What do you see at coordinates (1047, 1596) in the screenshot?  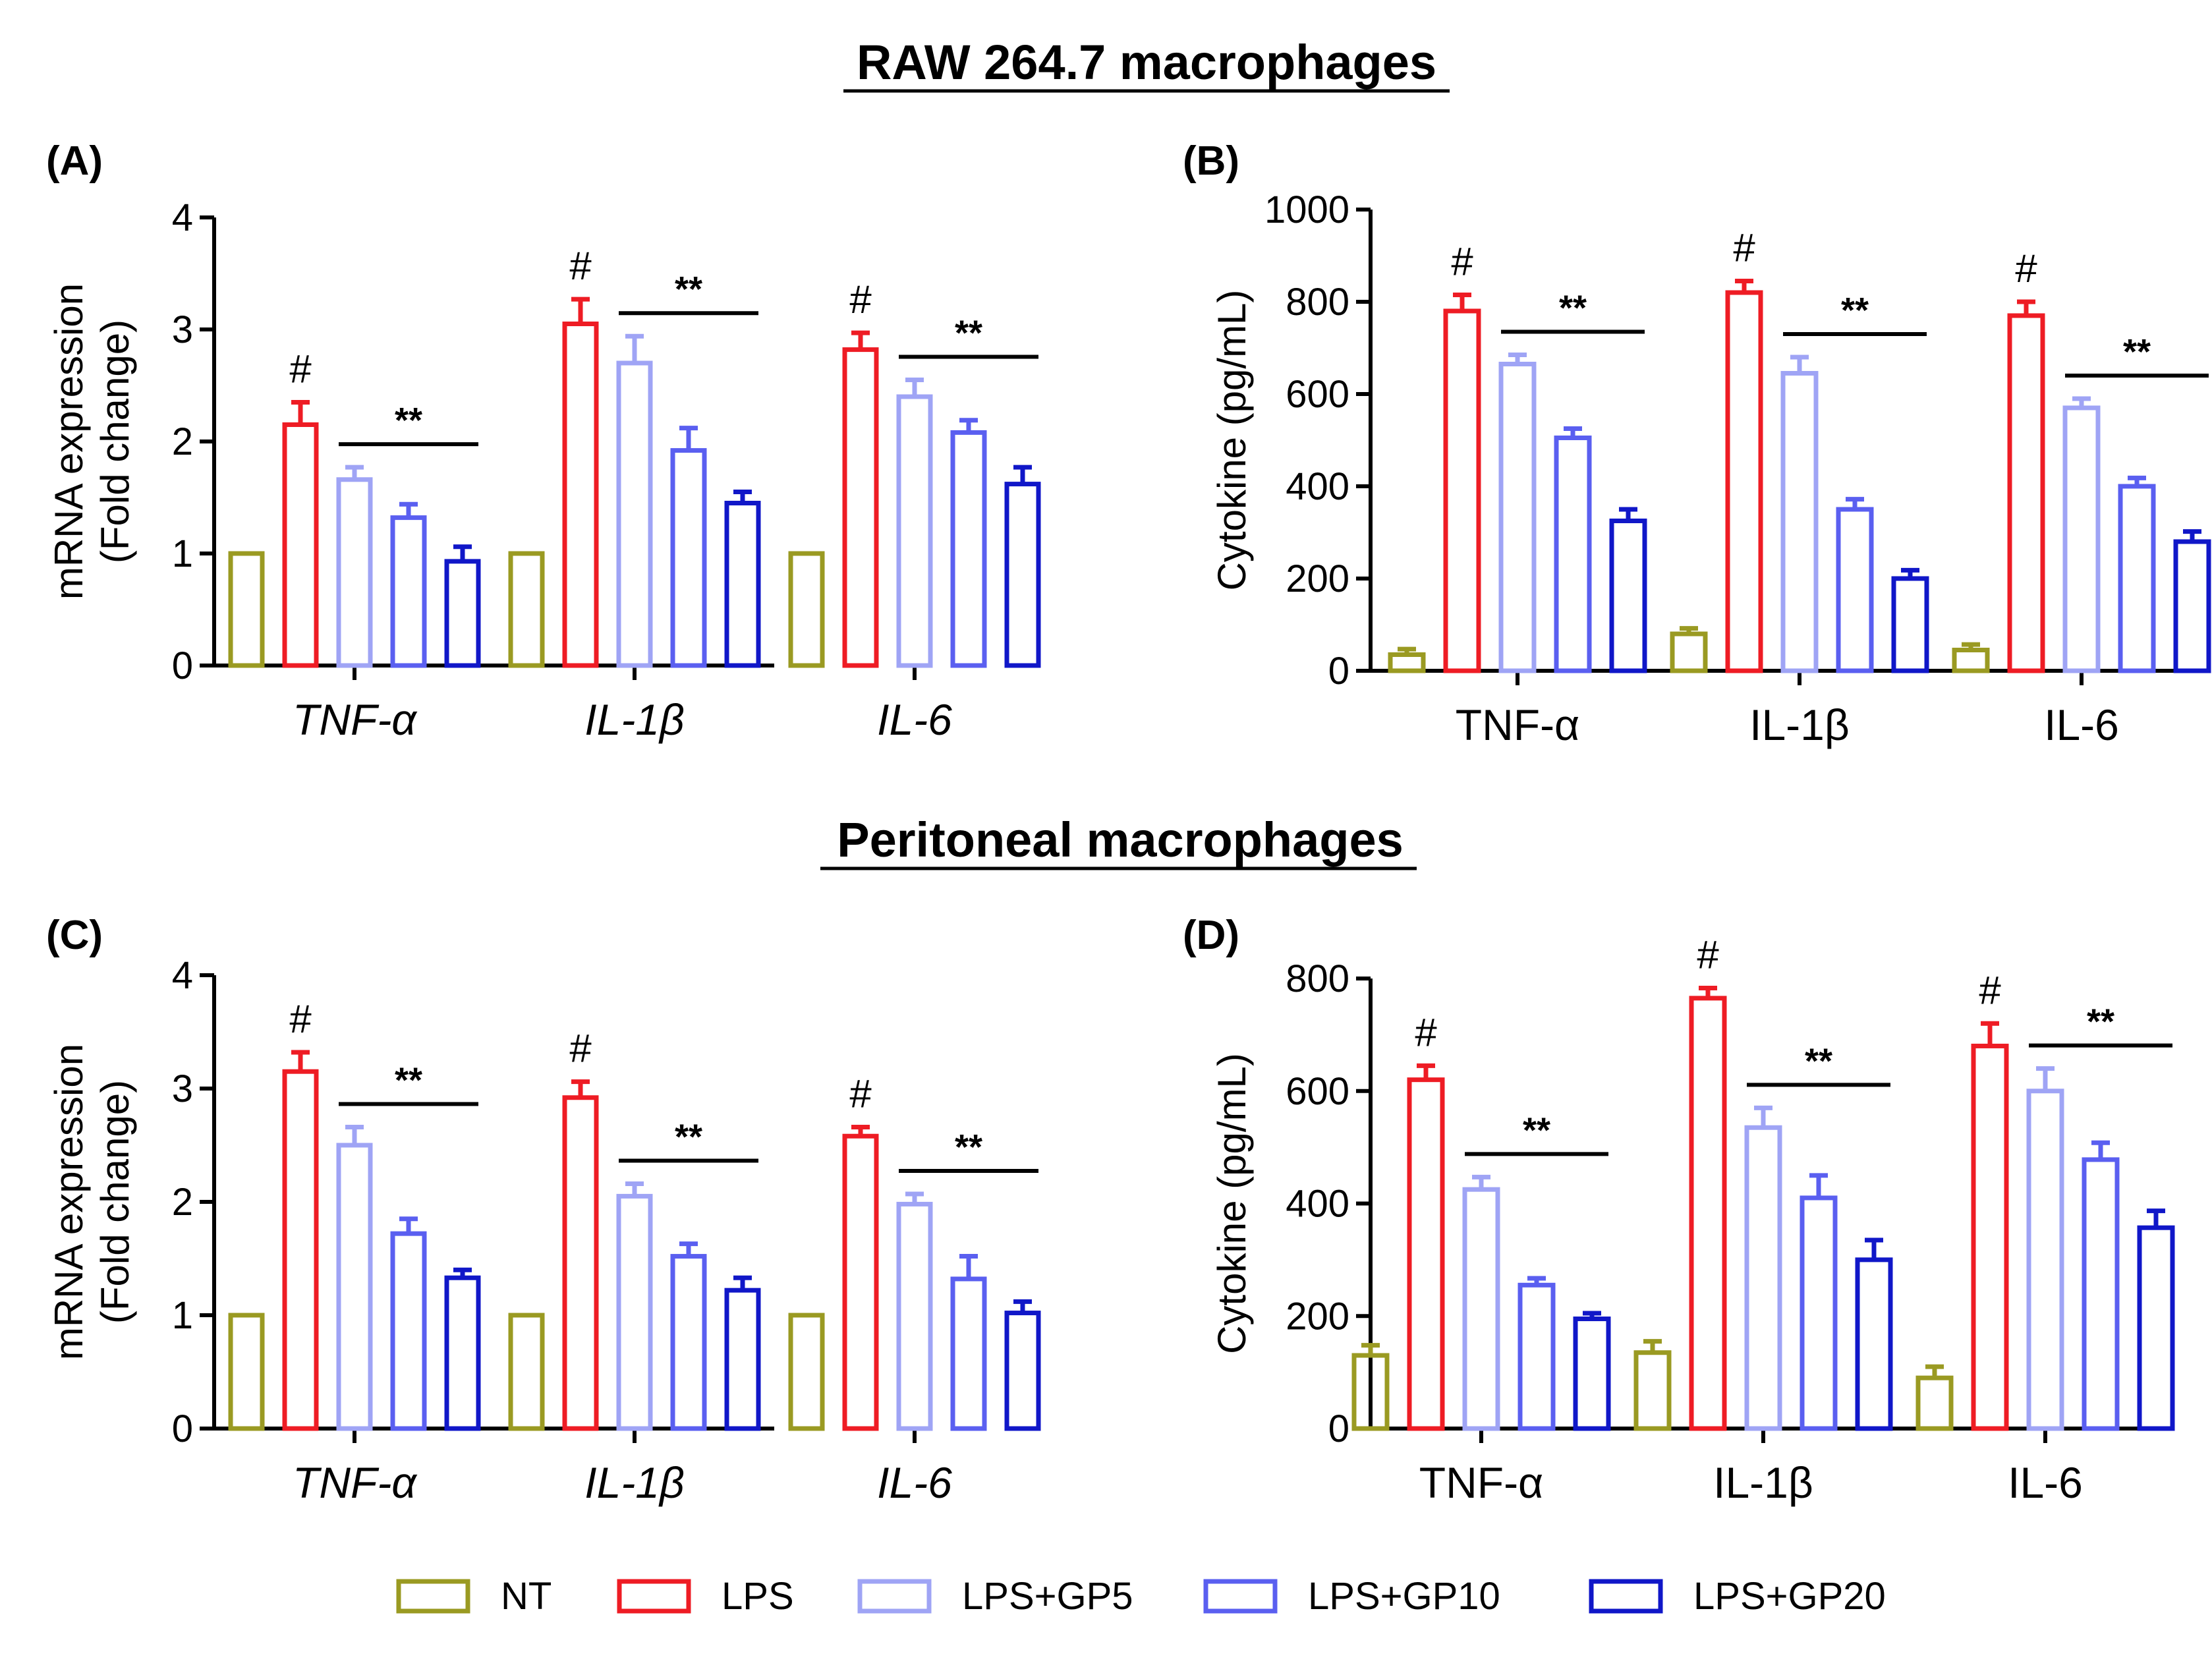 I see `legend-label: LPS+GP5` at bounding box center [1047, 1596].